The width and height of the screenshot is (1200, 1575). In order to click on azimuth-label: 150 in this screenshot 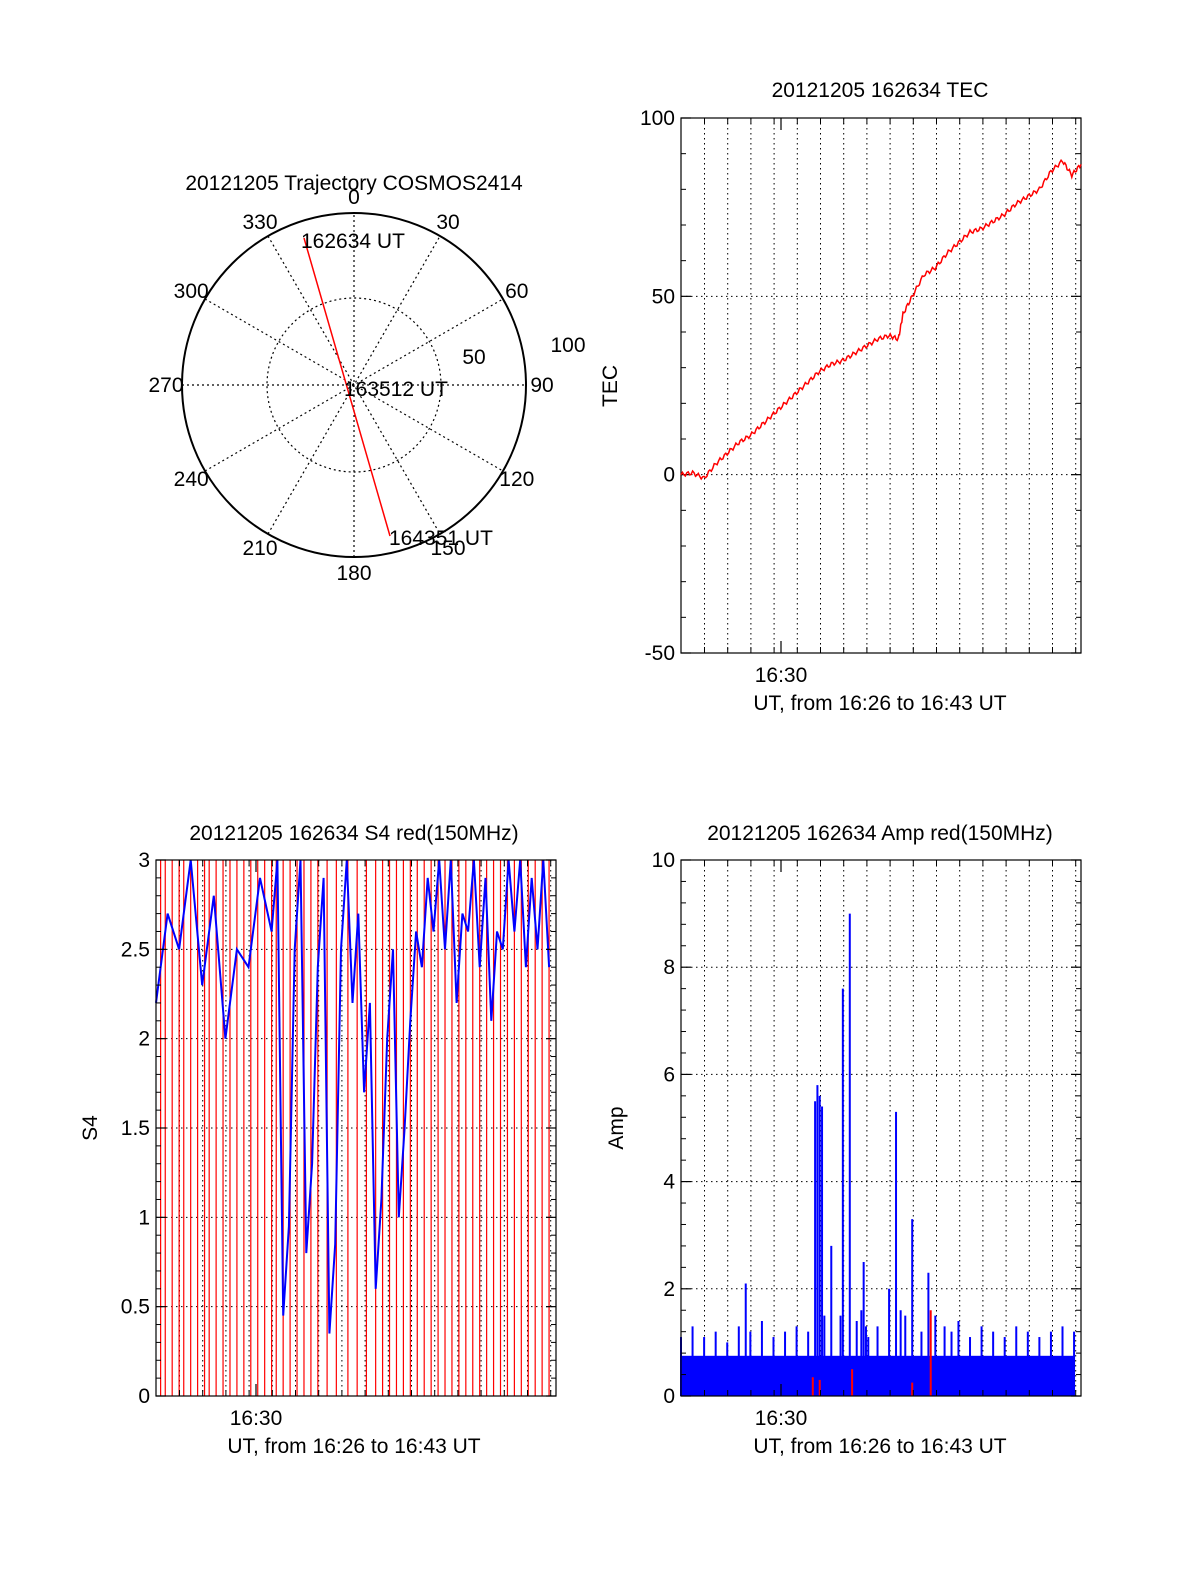, I will do `click(447, 548)`.